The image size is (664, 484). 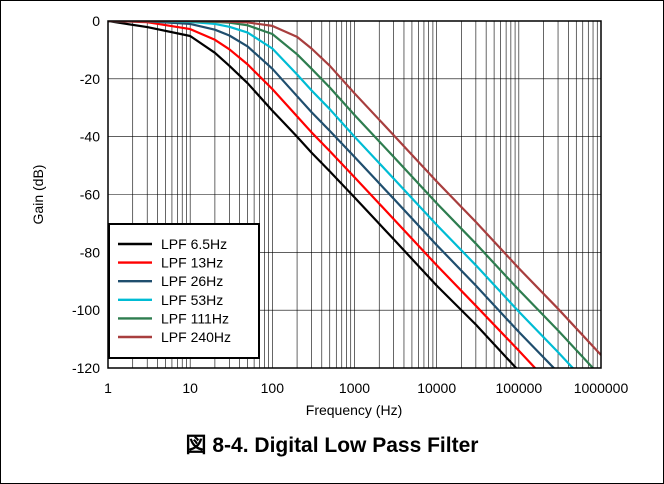 I want to click on y-tick-label: -40, so click(x=90, y=137).